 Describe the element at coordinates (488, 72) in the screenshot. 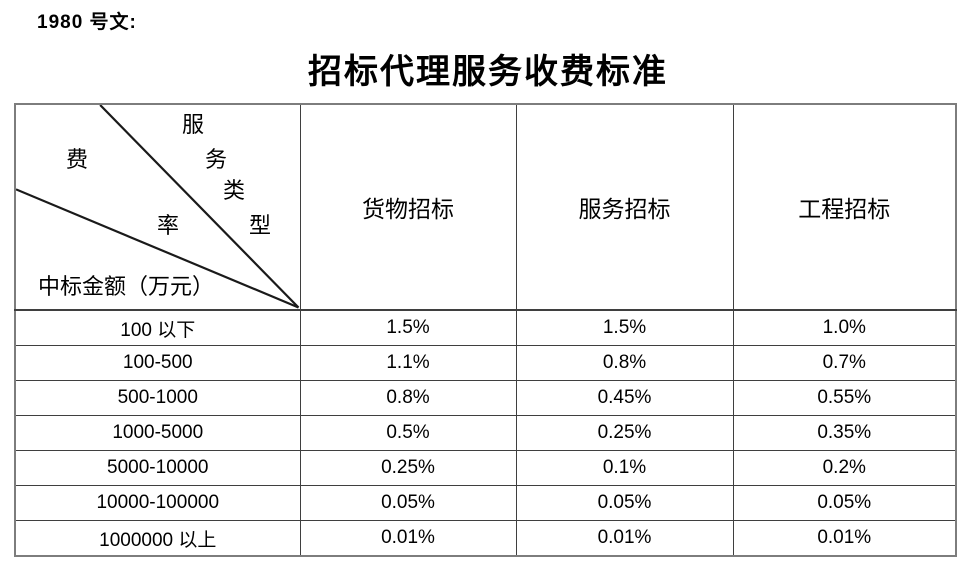

I see `page-title: 招标代理服务收费标准` at that location.